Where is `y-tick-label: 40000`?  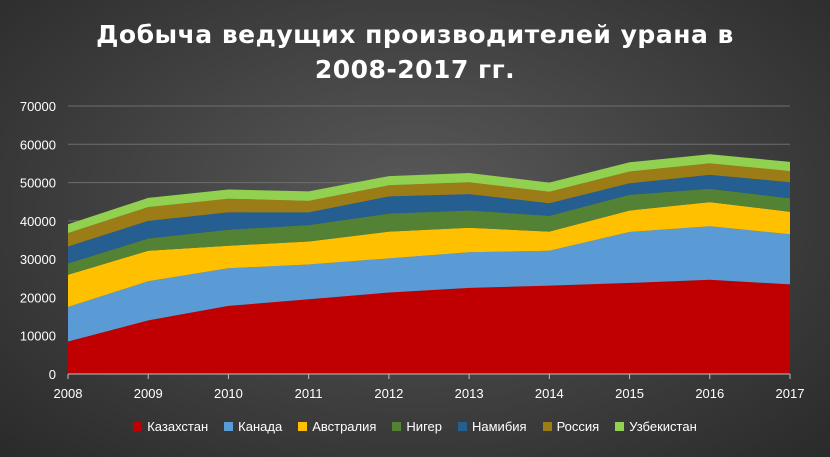 y-tick-label: 40000 is located at coordinates (38, 221).